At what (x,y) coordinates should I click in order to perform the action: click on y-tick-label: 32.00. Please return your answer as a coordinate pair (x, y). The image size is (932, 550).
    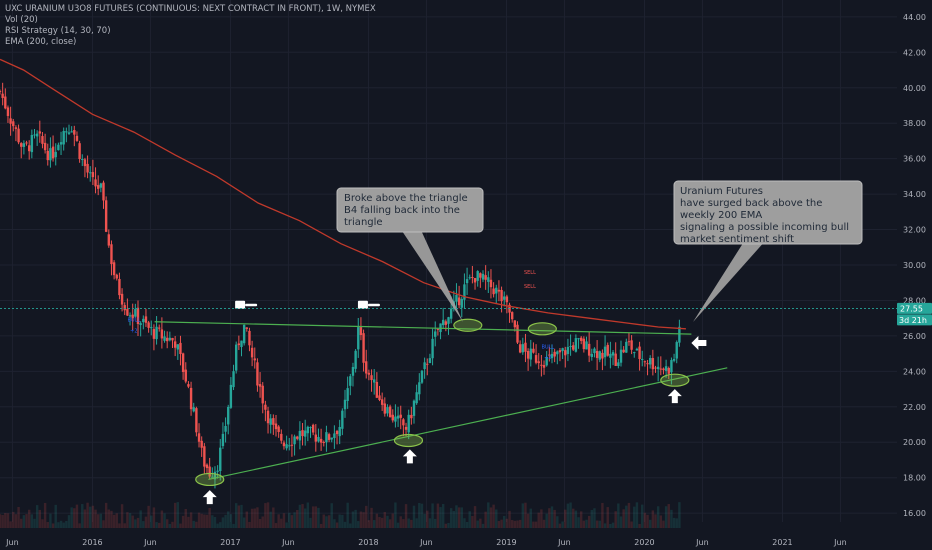
    Looking at the image, I should click on (914, 230).